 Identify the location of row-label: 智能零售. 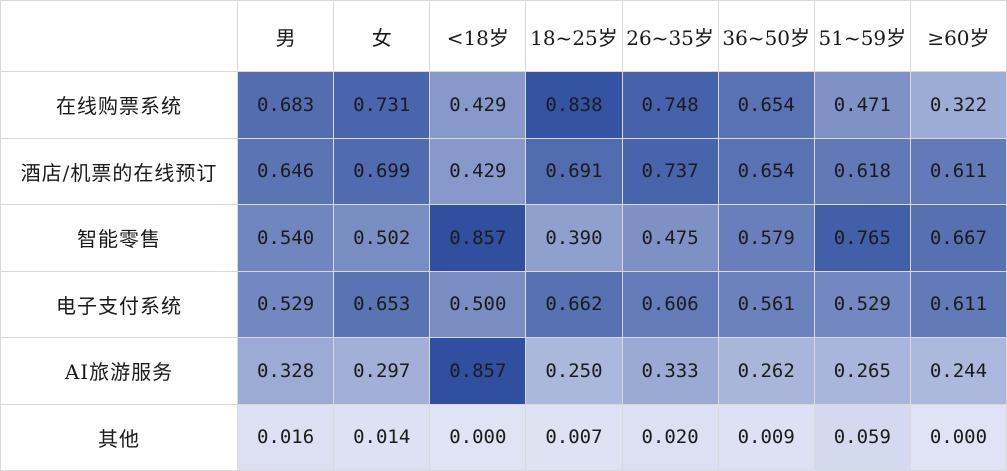
(119, 238).